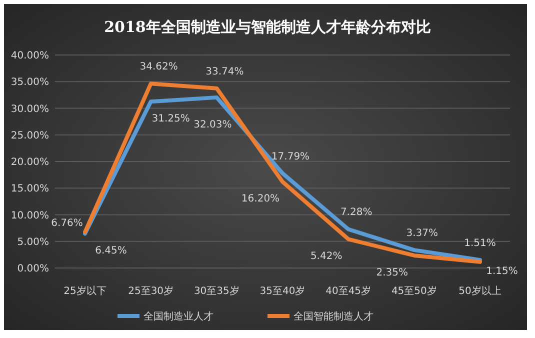 This screenshot has width=535, height=338. I want to click on legend-label: 全国制造业人才, so click(179, 316).